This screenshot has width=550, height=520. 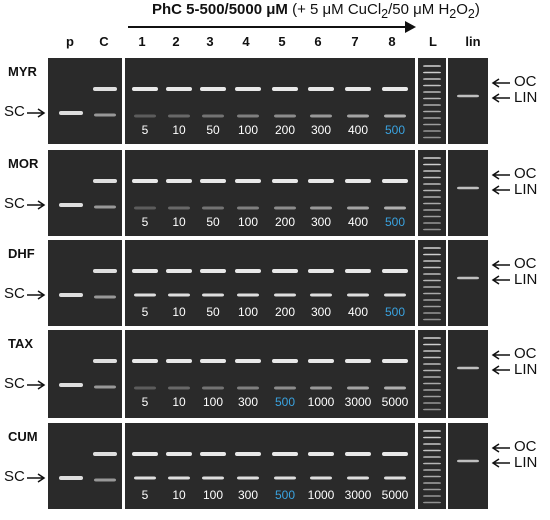 I want to click on lane-header-8: 8, so click(x=392, y=41).